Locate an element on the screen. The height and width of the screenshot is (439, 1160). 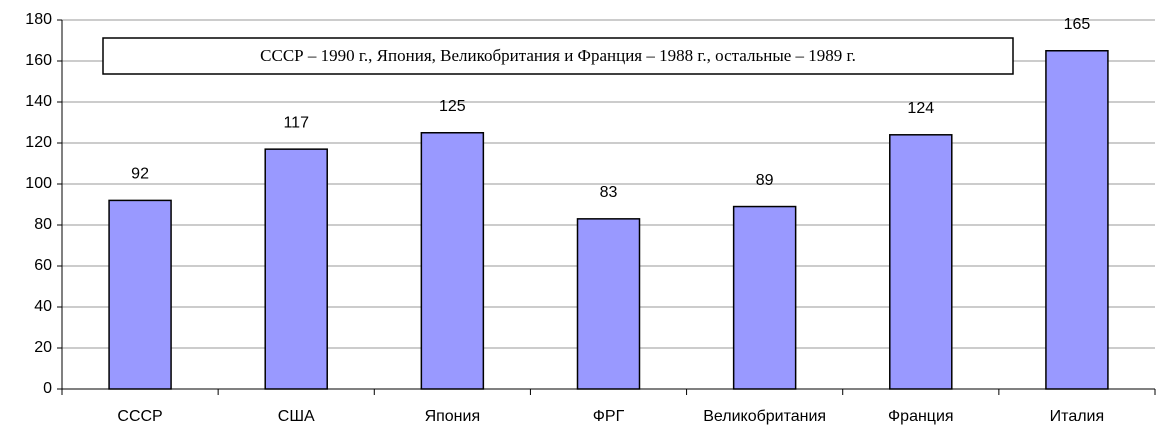
data-label: 124 is located at coordinates (920, 108).